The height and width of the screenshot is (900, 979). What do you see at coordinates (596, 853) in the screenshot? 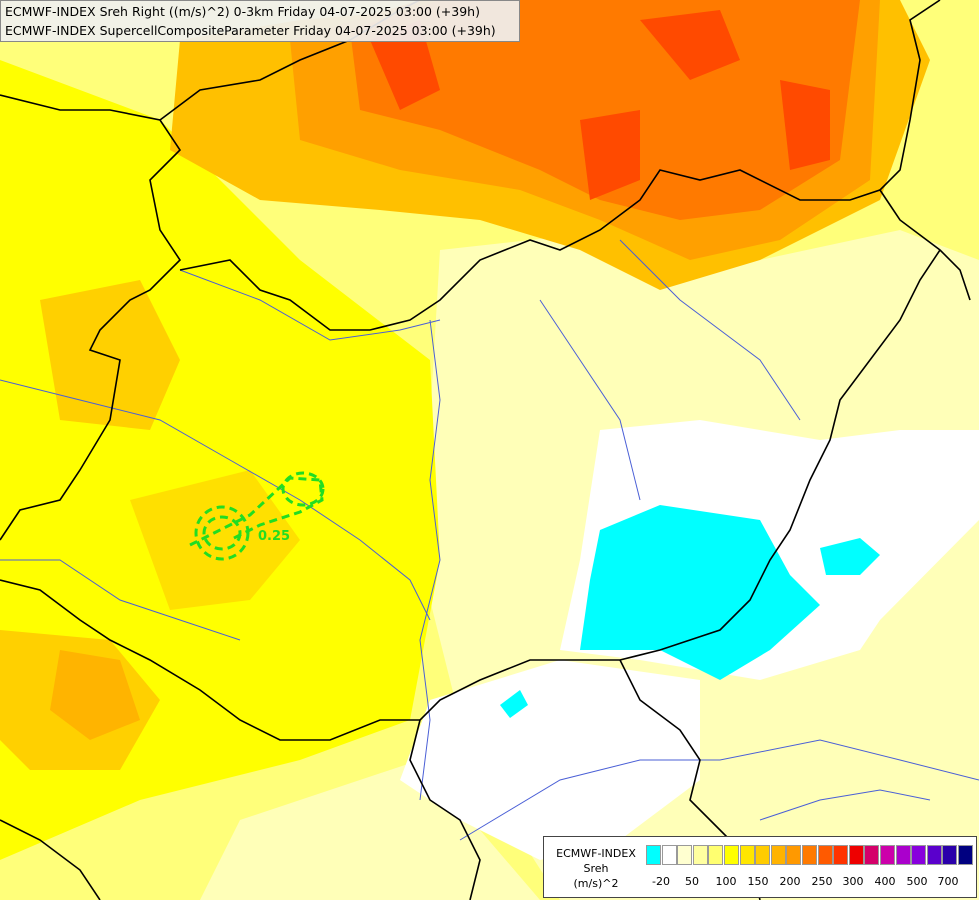
I see `legend-title-source: ECMWF-INDEX` at bounding box center [596, 853].